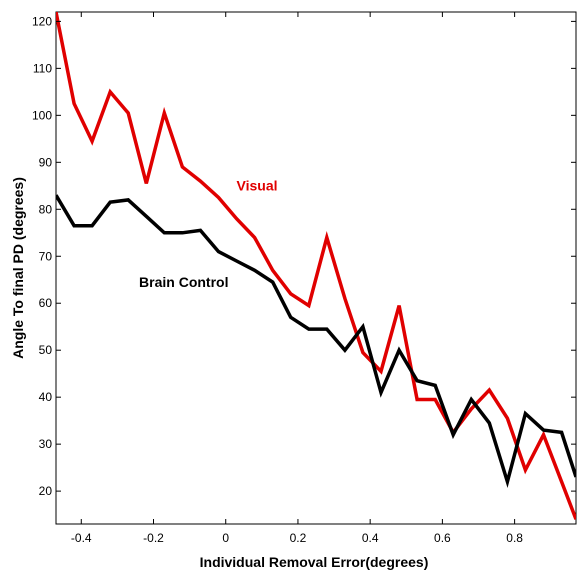 This screenshot has width=577, height=574. Describe the element at coordinates (18, 268) in the screenshot. I see `y-axis-label: Angle To final PD (degrees)` at that location.